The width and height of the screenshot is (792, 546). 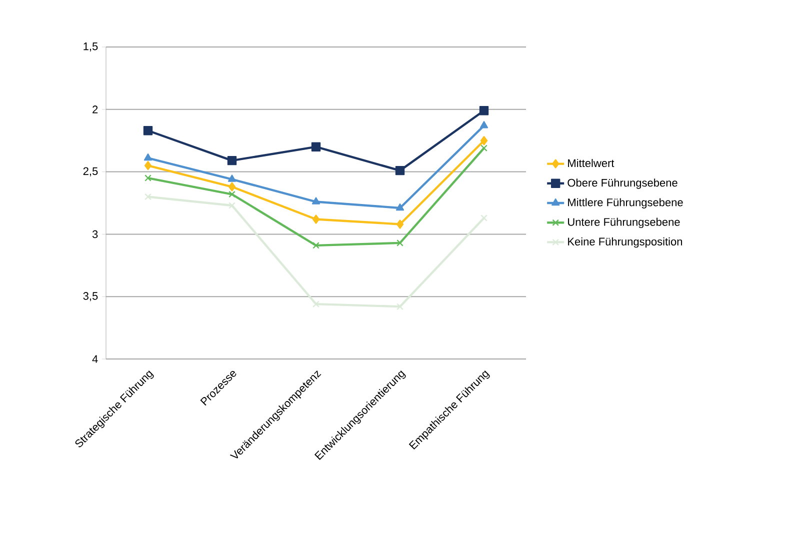 What do you see at coordinates (95, 359) in the screenshot?
I see `y-tick-label: 4` at bounding box center [95, 359].